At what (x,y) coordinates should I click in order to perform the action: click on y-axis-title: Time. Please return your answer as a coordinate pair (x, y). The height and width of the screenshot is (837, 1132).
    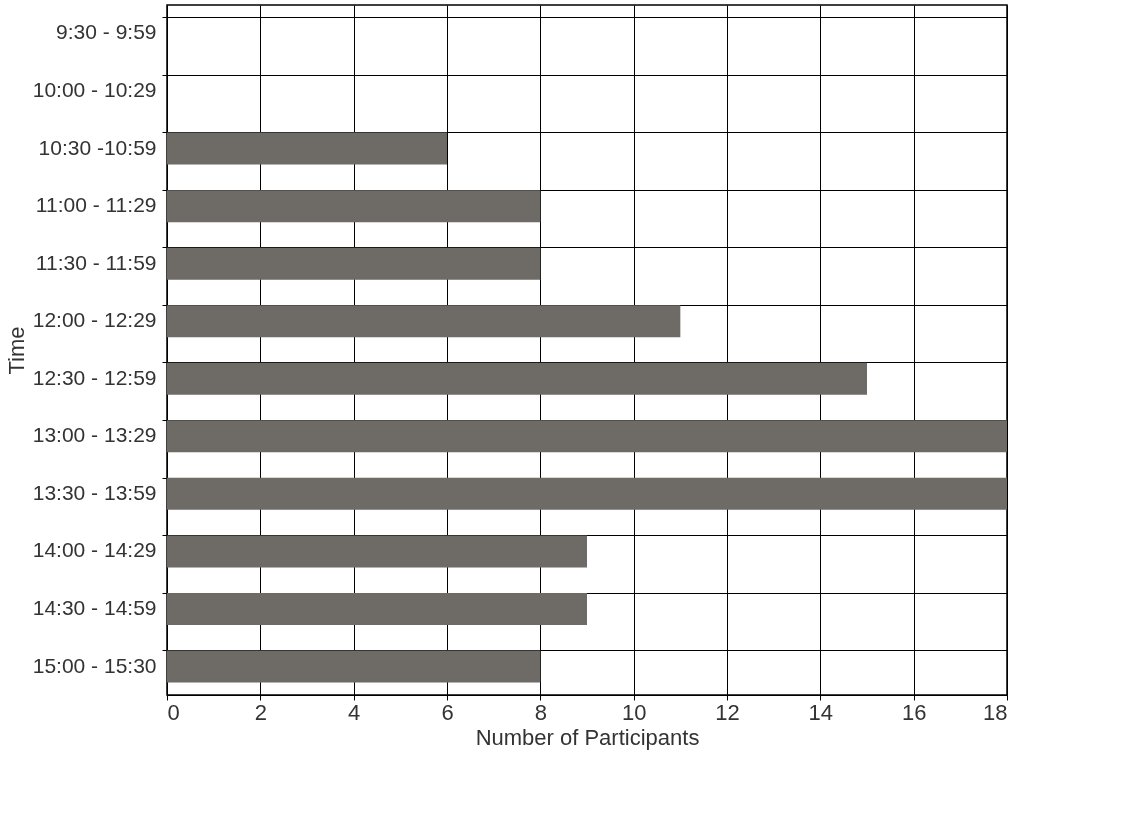
    Looking at the image, I should click on (16, 350).